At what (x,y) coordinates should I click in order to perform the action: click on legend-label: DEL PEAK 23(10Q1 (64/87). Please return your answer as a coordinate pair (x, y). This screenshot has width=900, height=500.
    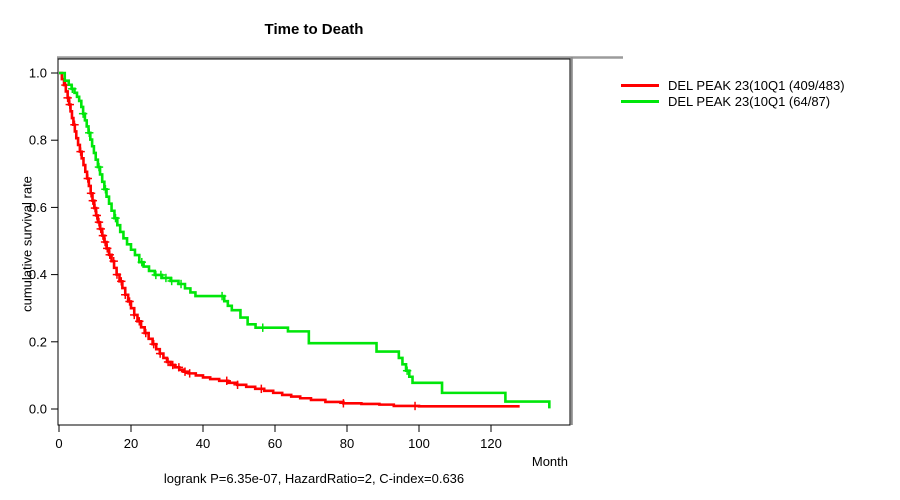
    Looking at the image, I should click on (749, 101).